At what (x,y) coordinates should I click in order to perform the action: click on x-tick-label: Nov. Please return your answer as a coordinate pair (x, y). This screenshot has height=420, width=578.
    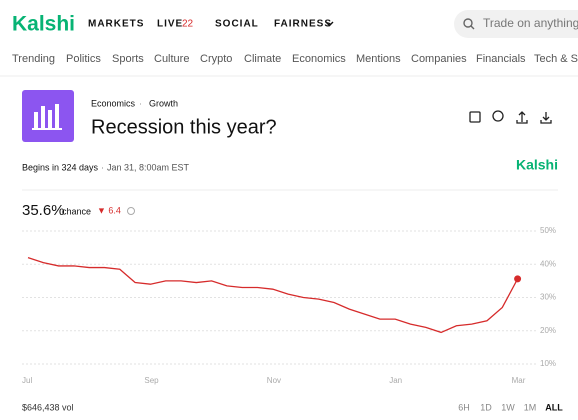
    Looking at the image, I should click on (274, 380).